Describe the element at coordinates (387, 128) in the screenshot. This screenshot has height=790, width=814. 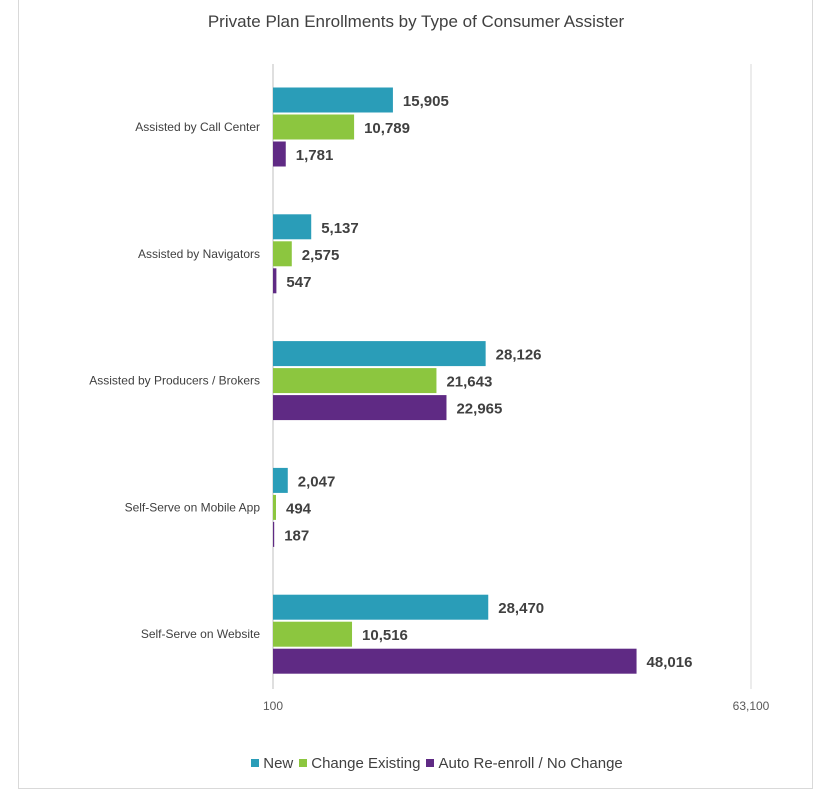
I see `data-label: 10,789` at that location.